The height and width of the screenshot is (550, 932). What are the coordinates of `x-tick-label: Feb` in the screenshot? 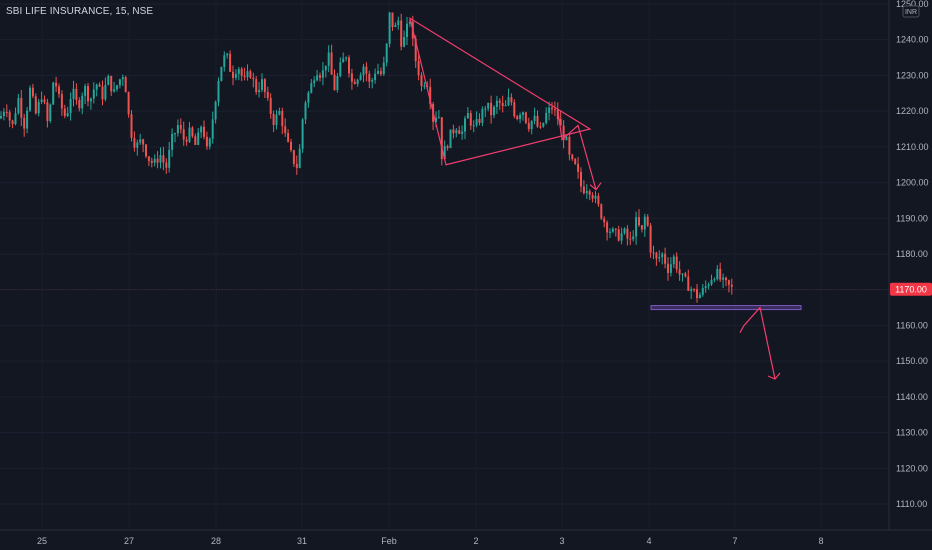 It's located at (389, 541).